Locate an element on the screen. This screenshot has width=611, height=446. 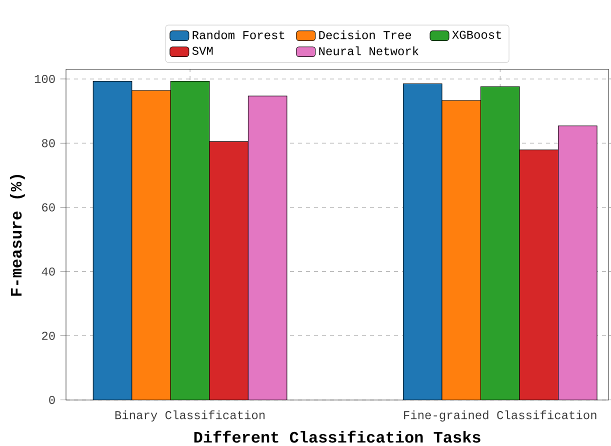
legend-label: SVM is located at coordinates (202, 50).